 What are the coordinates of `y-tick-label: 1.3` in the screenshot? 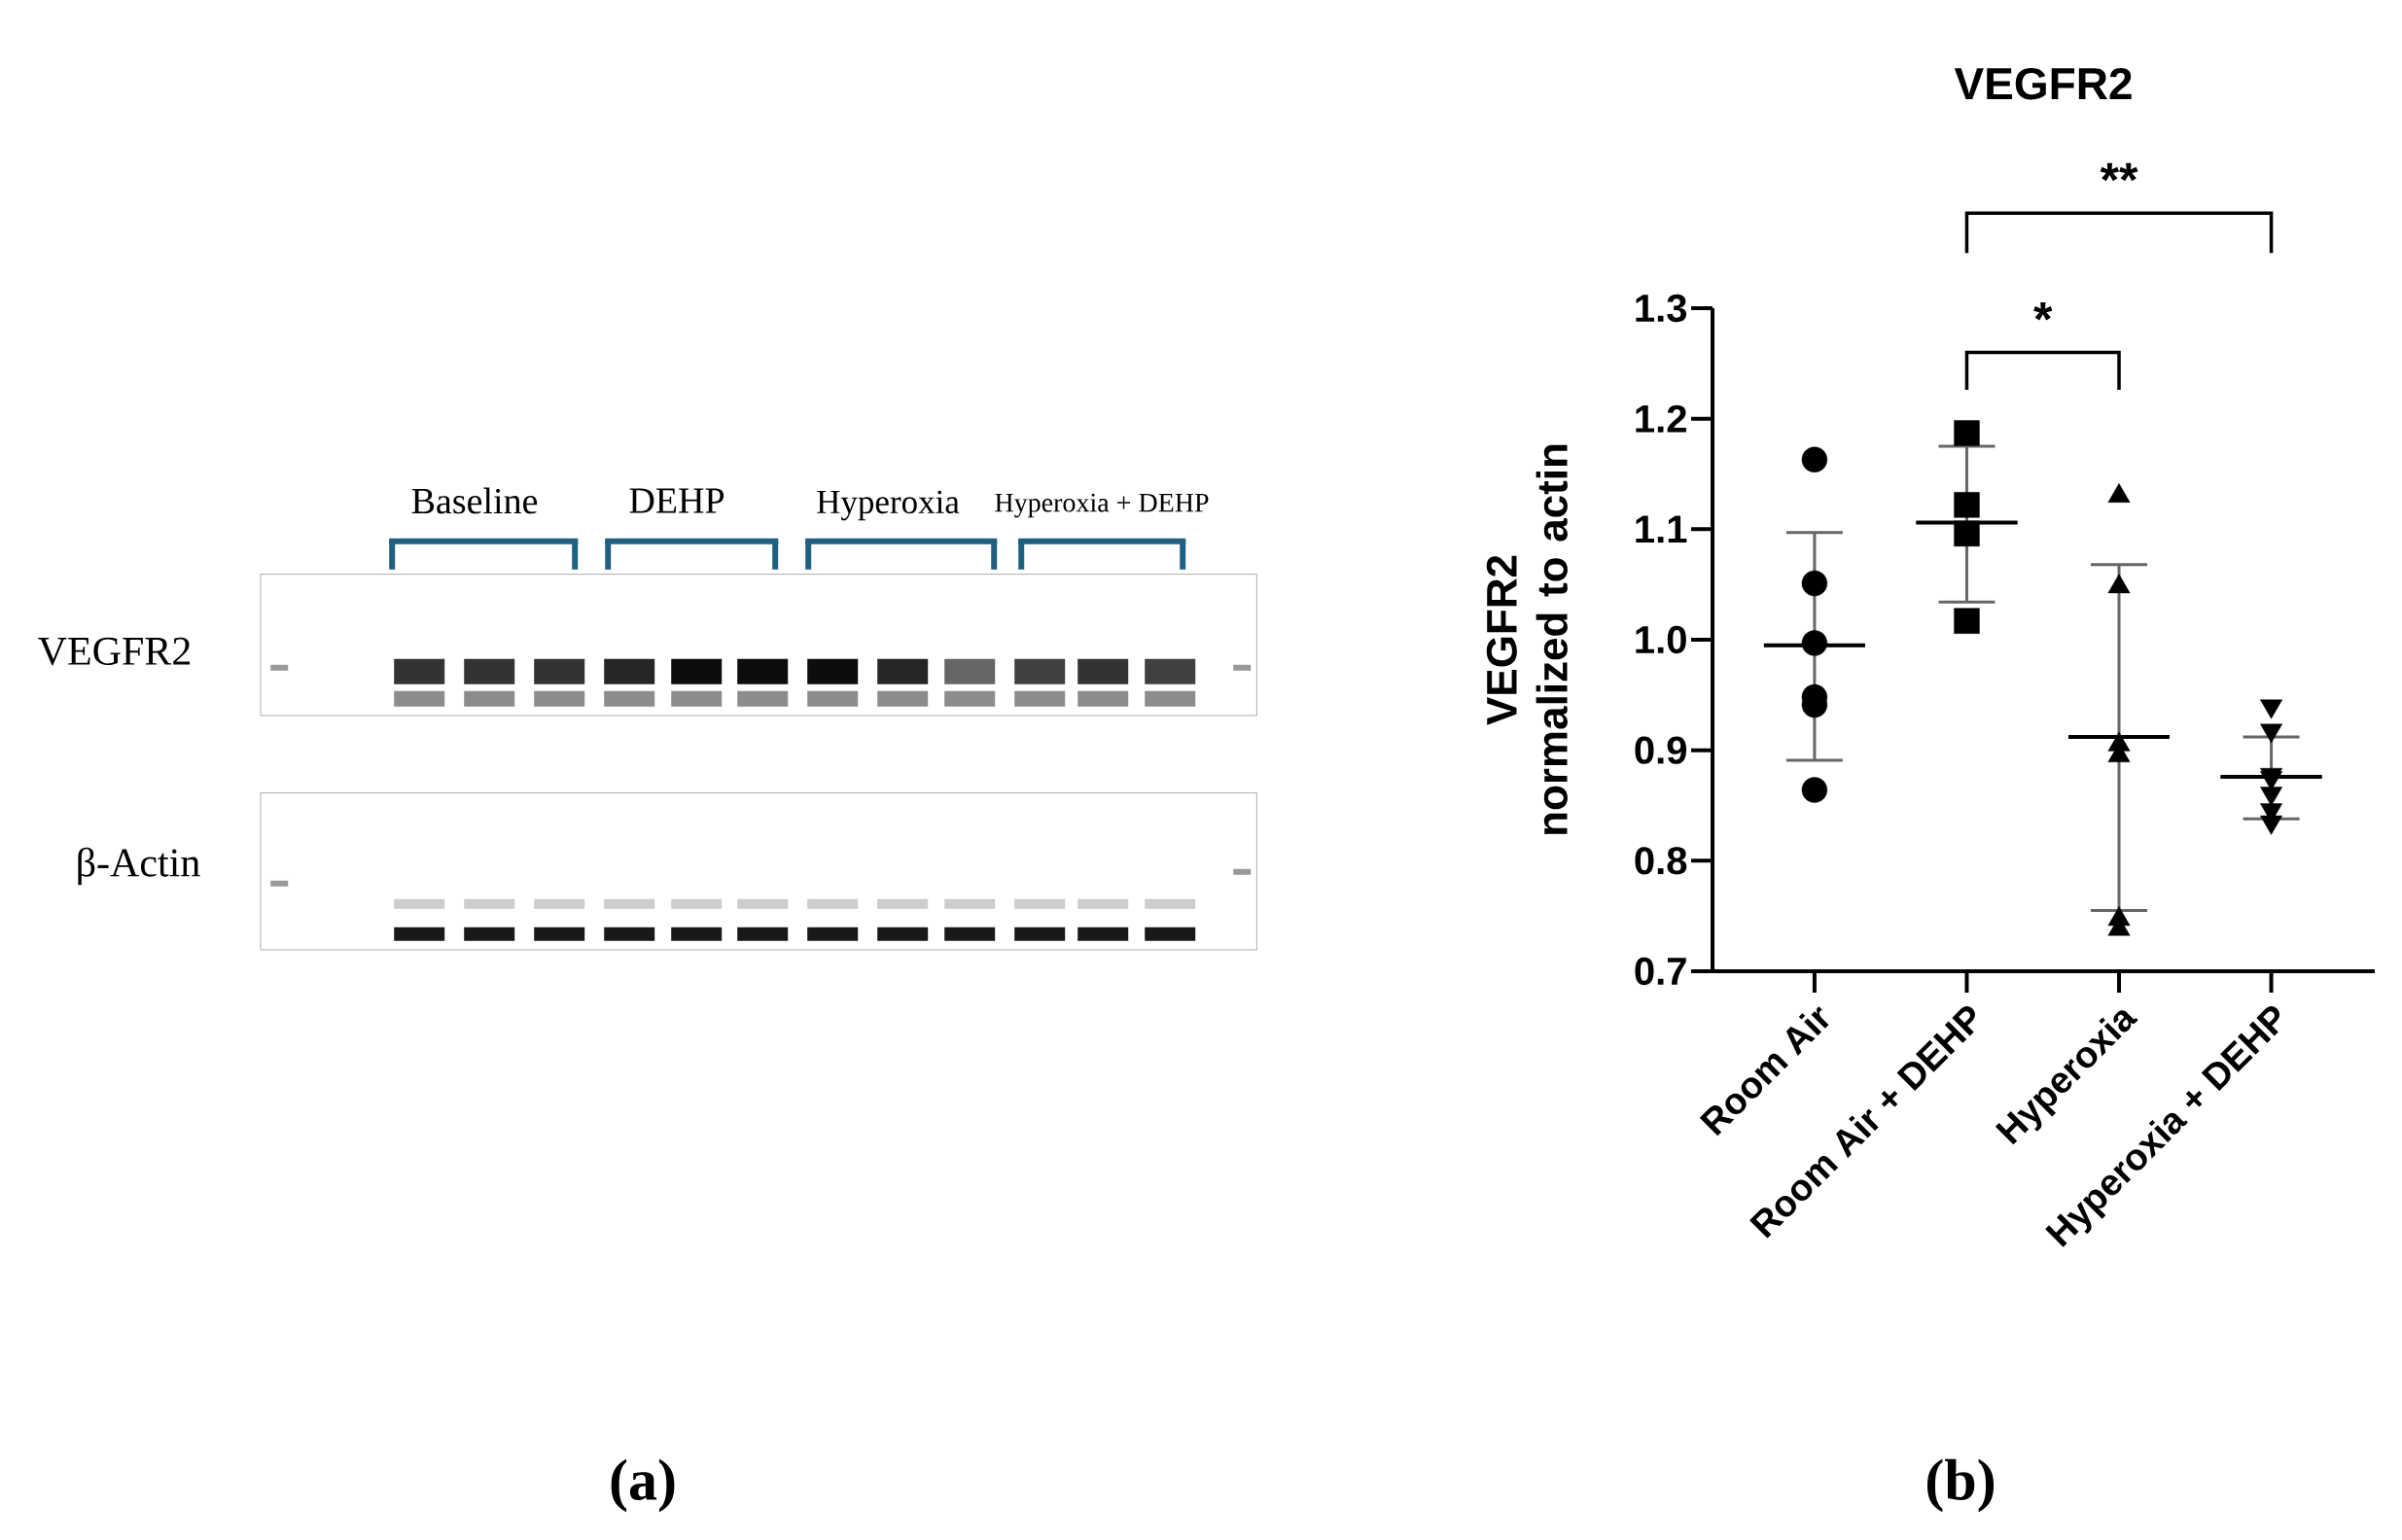 It's located at (1662, 308).